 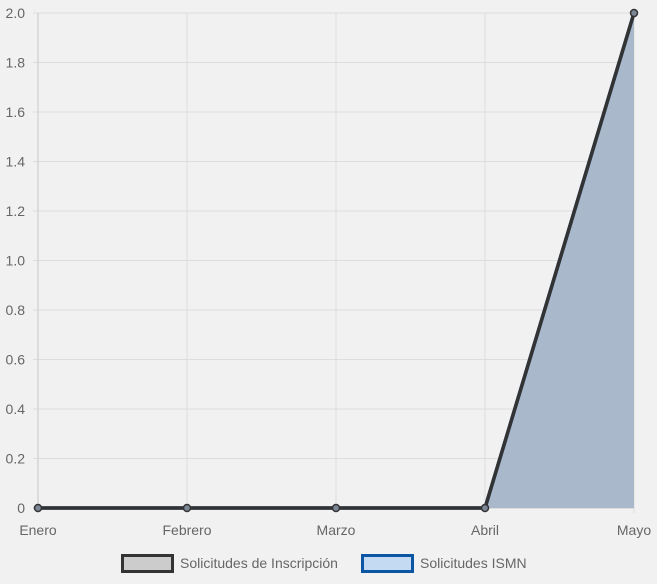 What do you see at coordinates (16, 459) in the screenshot?
I see `y-tick-label: 0.2` at bounding box center [16, 459].